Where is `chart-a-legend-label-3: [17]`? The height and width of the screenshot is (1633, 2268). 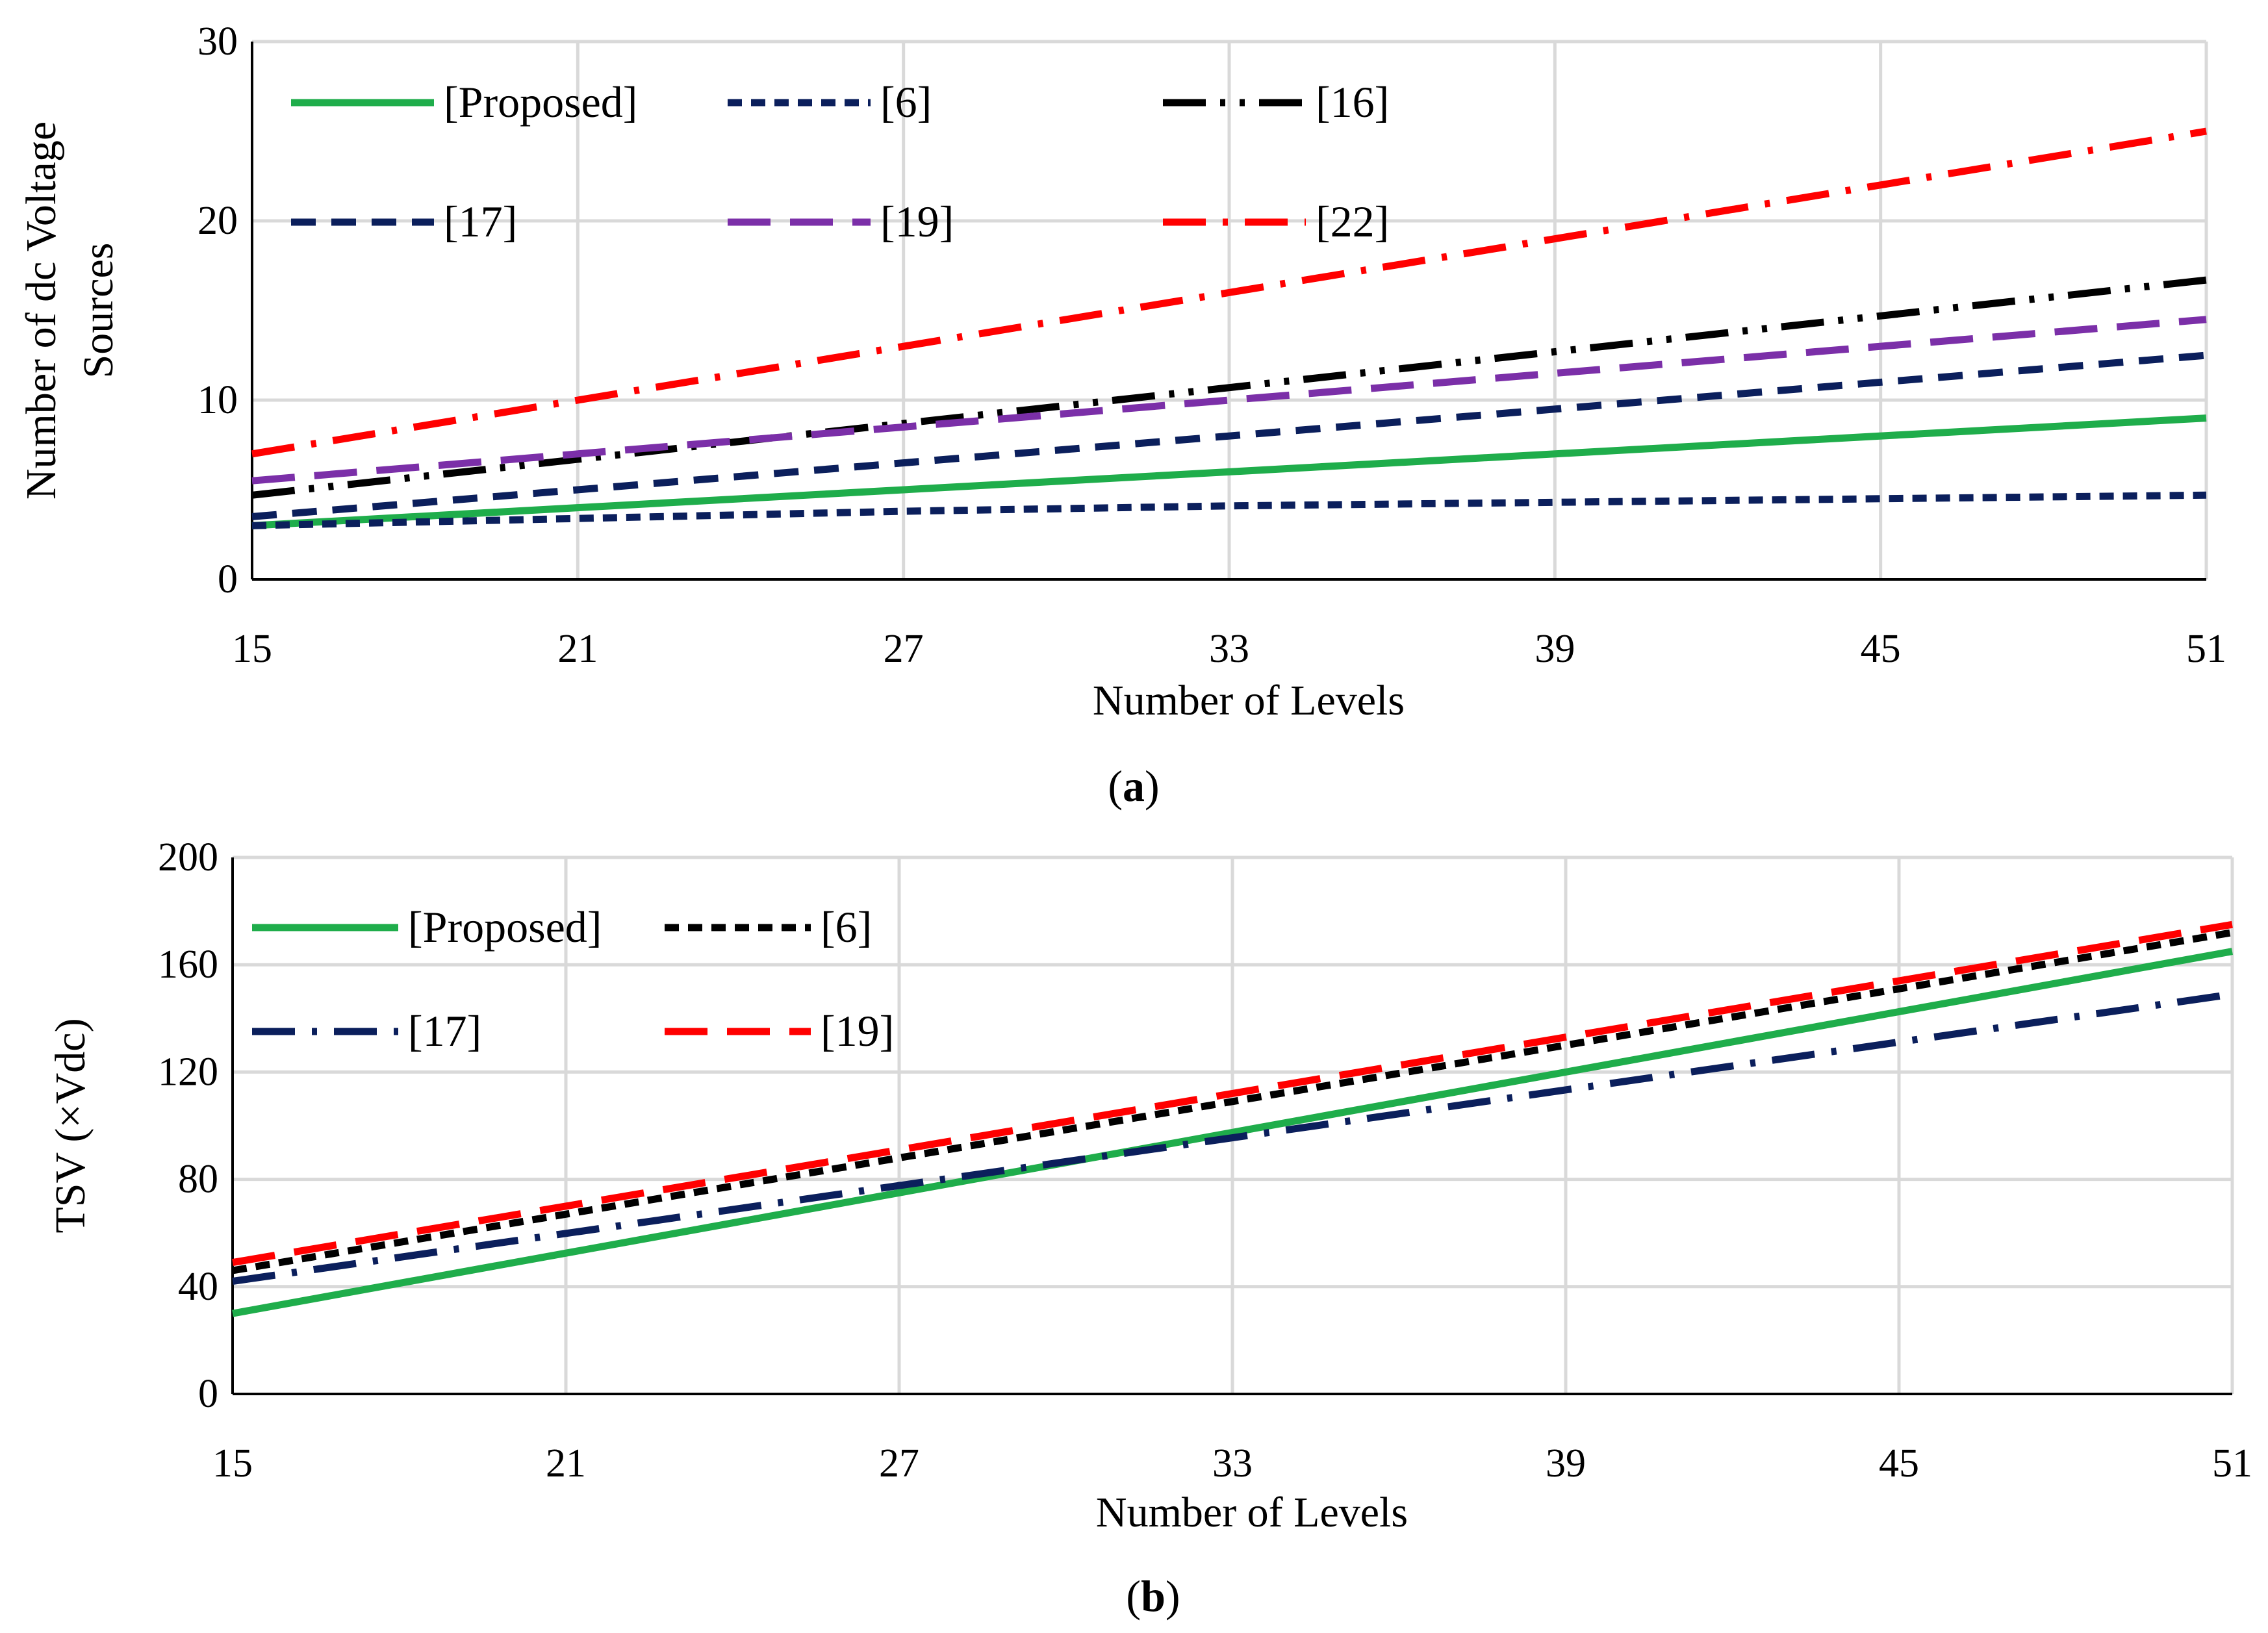 chart-a-legend-label-3: [17] is located at coordinates (480, 221).